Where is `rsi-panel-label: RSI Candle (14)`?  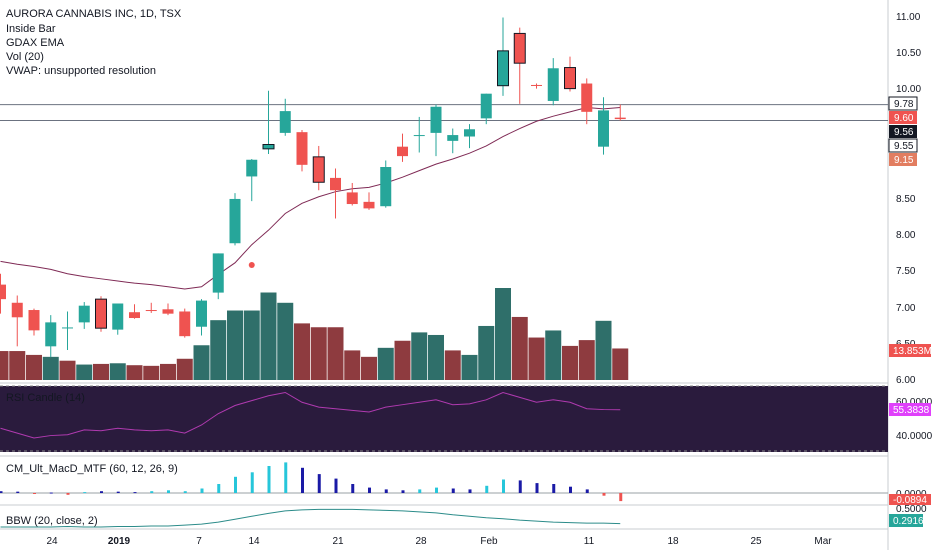
rsi-panel-label: RSI Candle (14) is located at coordinates (45, 398).